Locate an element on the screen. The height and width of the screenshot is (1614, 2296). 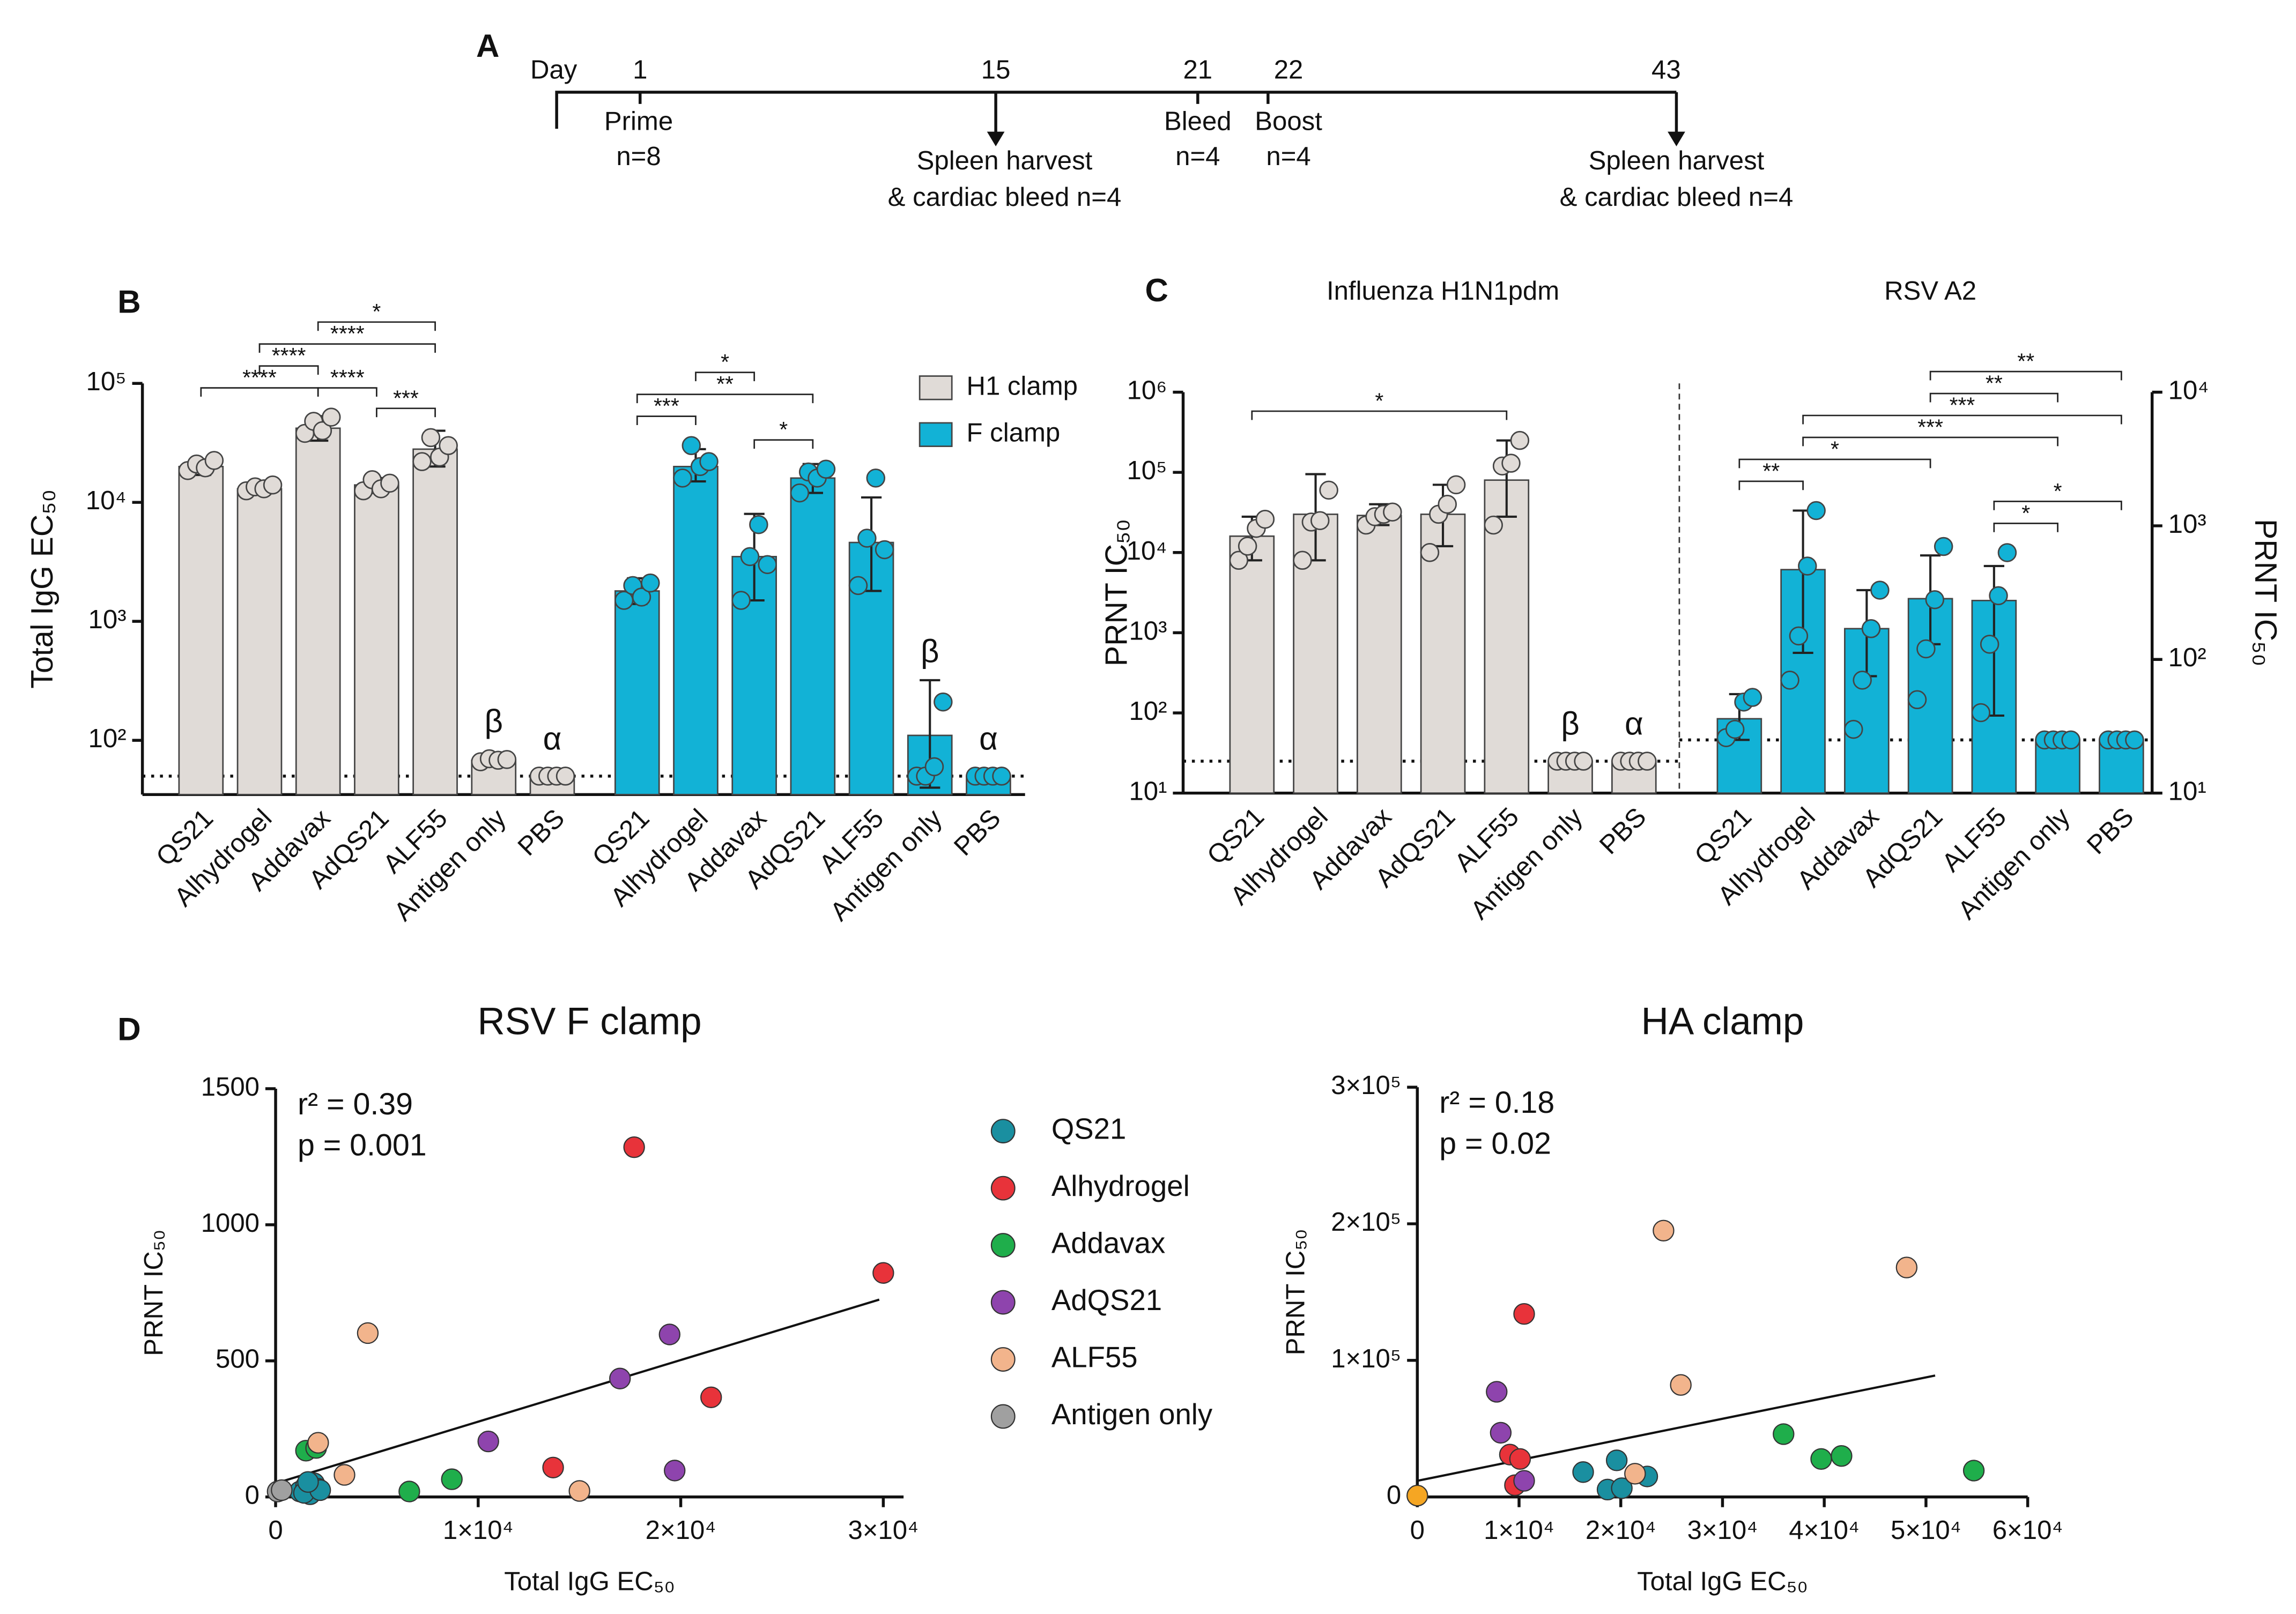
x-tick-label: 0 is located at coordinates (1417, 1530).